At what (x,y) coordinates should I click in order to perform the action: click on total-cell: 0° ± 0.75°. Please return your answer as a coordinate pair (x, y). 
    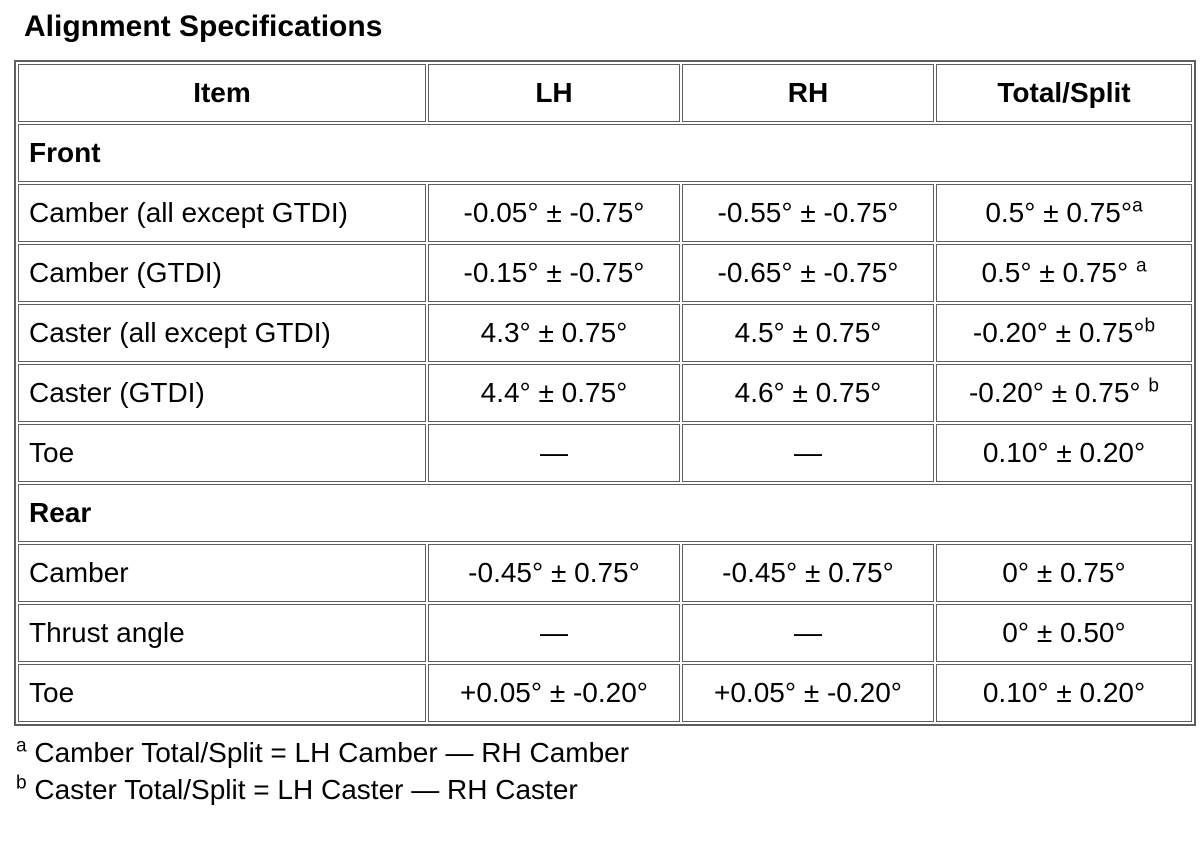
    Looking at the image, I should click on (1064, 573).